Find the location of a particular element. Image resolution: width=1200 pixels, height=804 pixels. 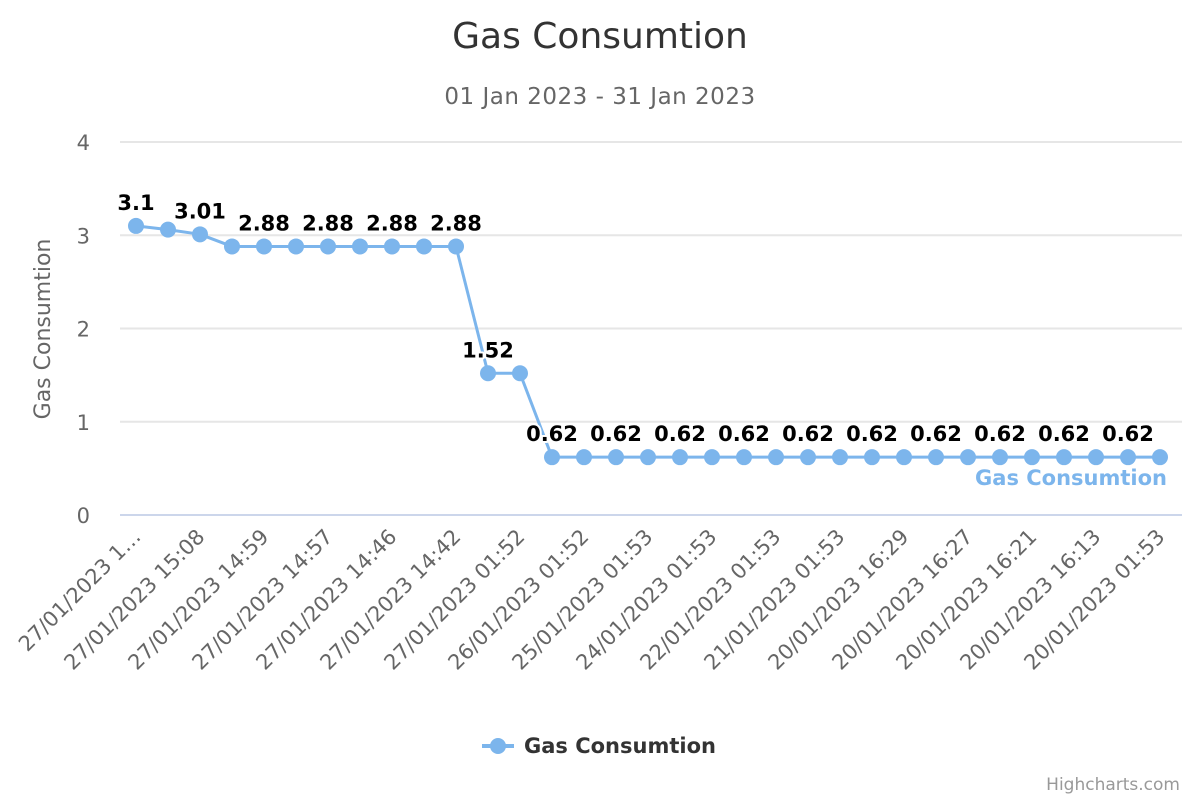

series-name-label: Gas Consumtion is located at coordinates (1071, 478).